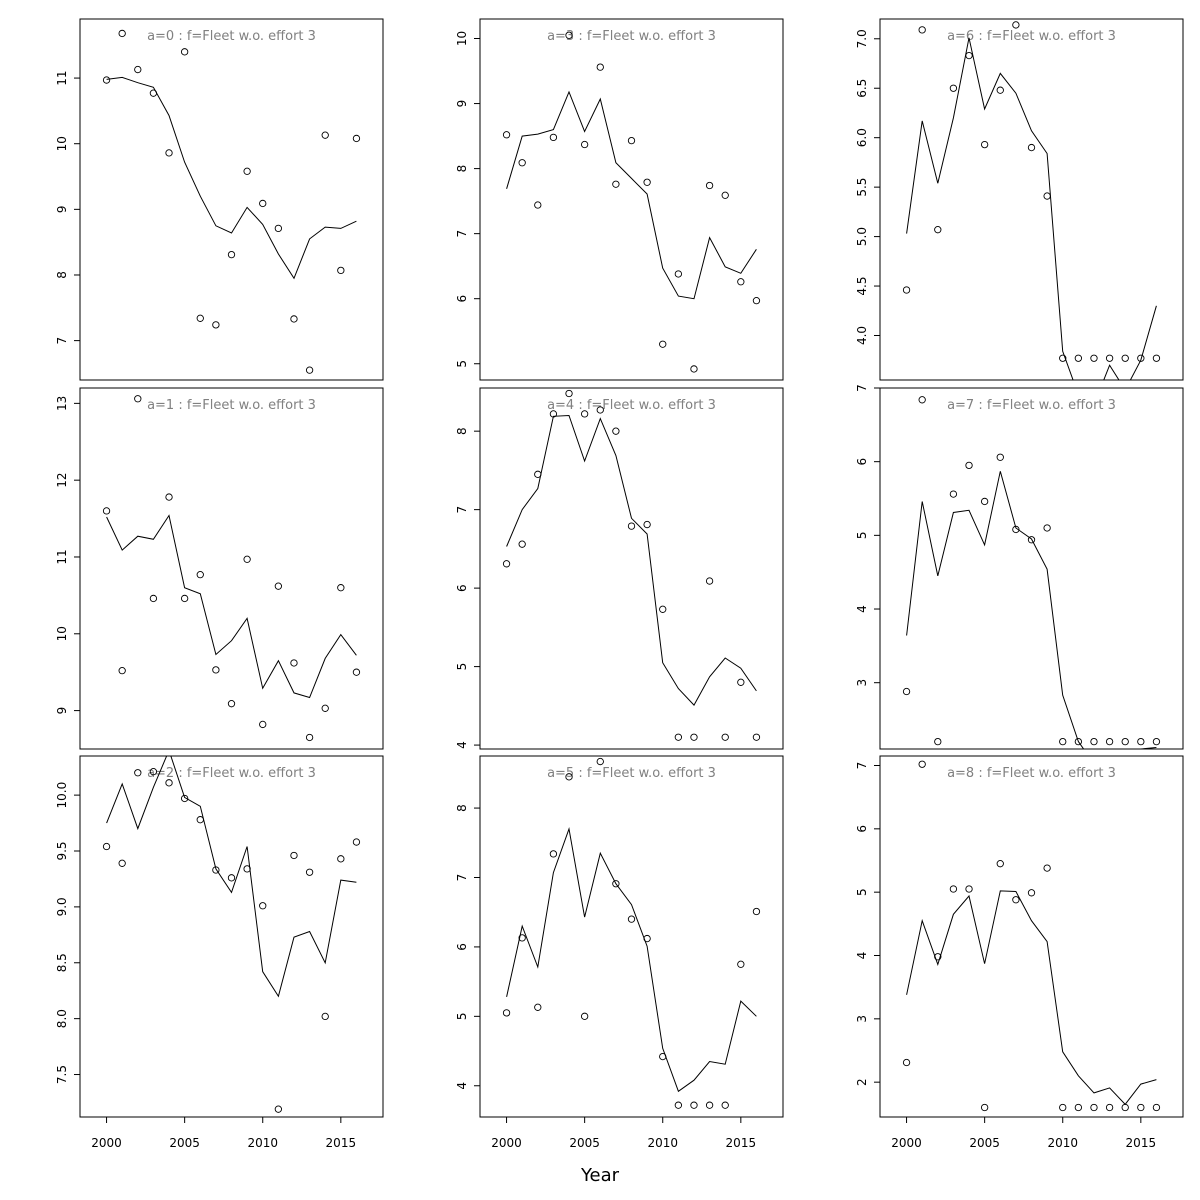 The width and height of the screenshot is (1200, 1200). I want to click on y-tick-label: 4.5, so click(862, 285).